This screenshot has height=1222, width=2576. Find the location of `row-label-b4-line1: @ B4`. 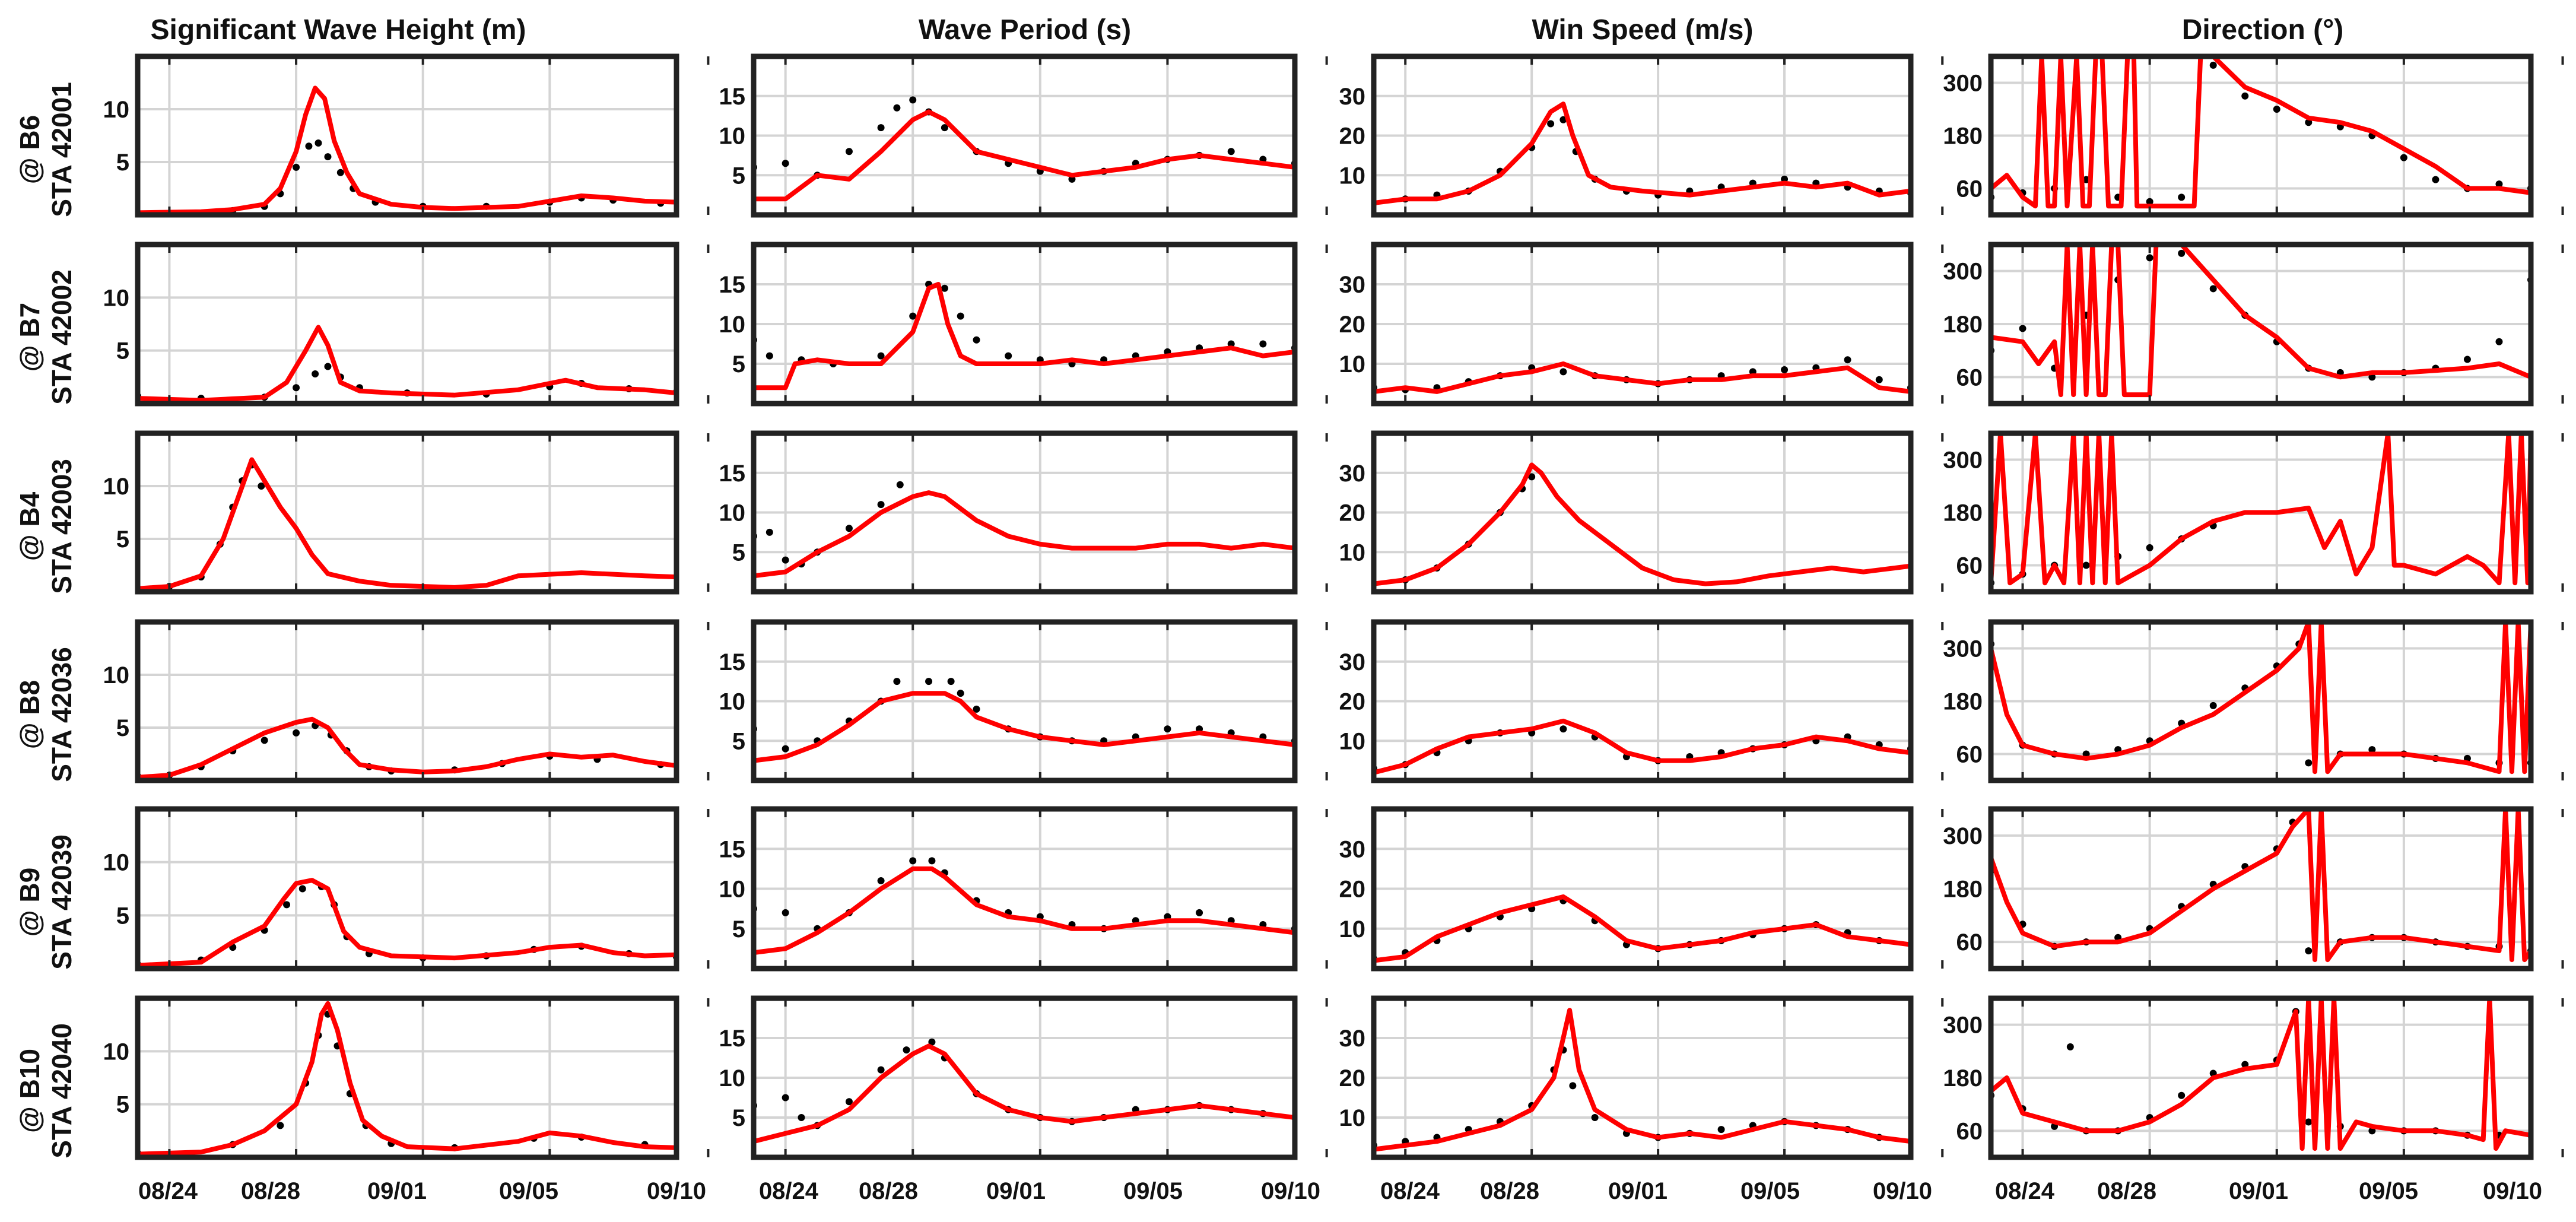

row-label-b4-line1: @ B4 is located at coordinates (29, 526).